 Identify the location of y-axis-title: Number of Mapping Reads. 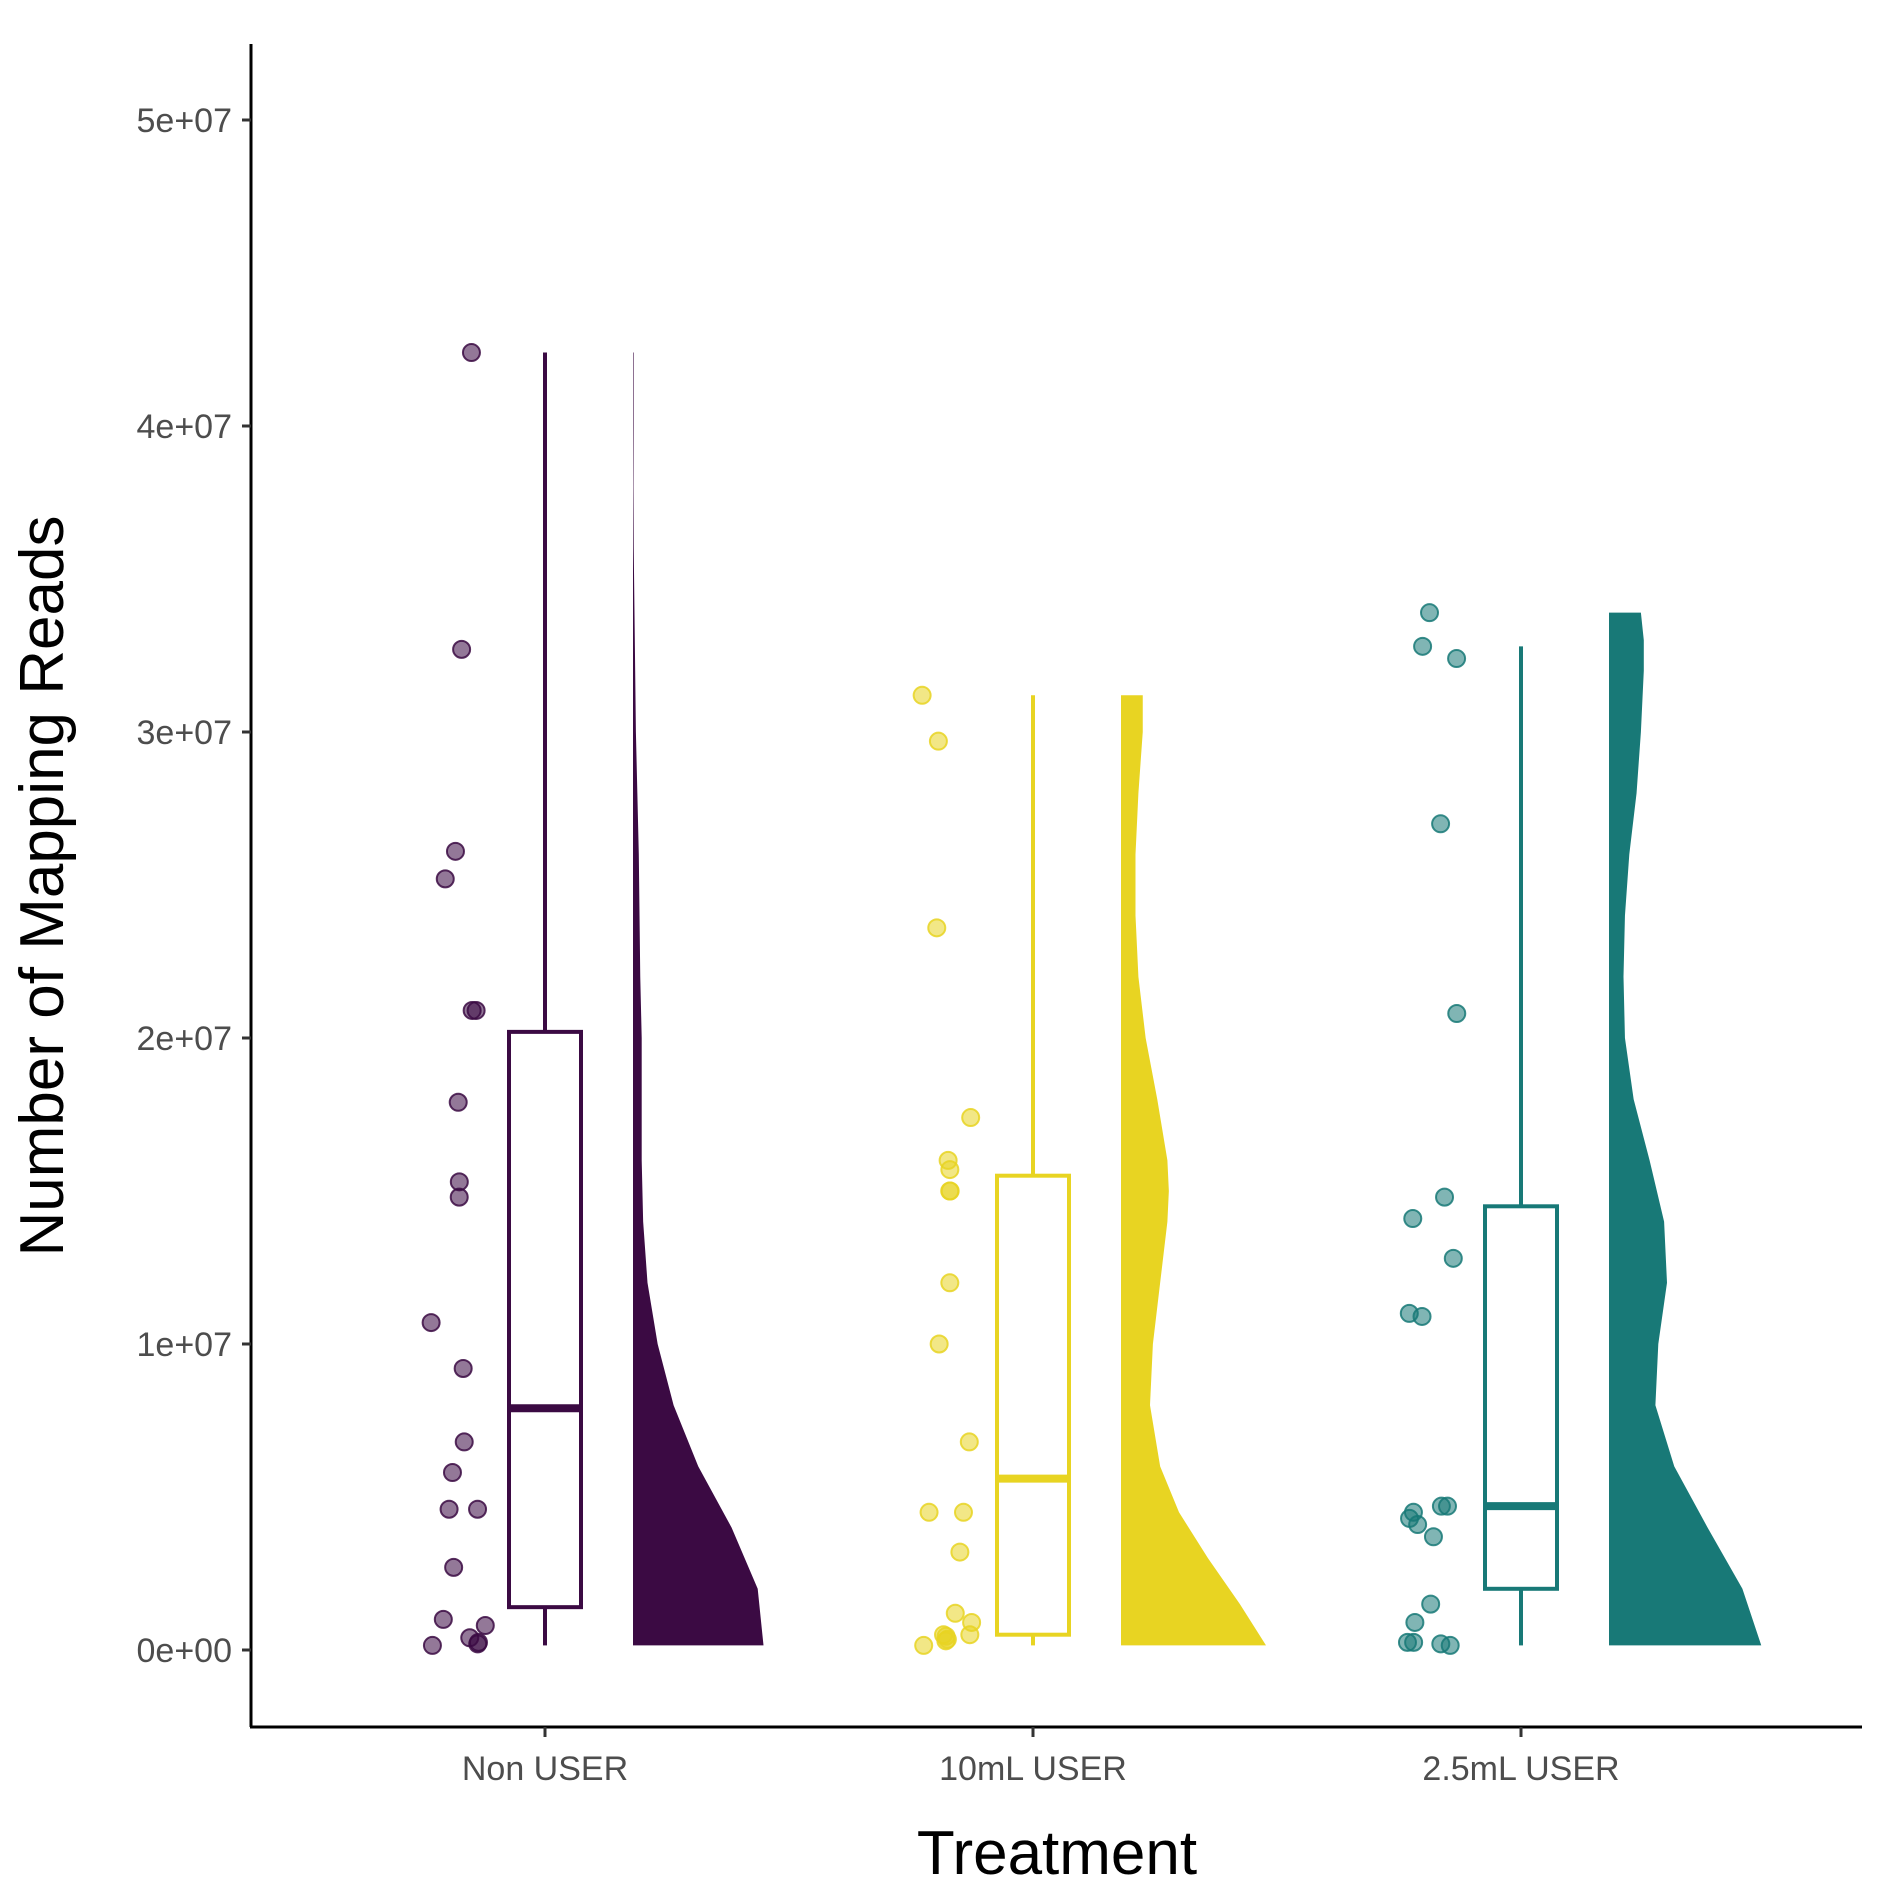
(42, 886).